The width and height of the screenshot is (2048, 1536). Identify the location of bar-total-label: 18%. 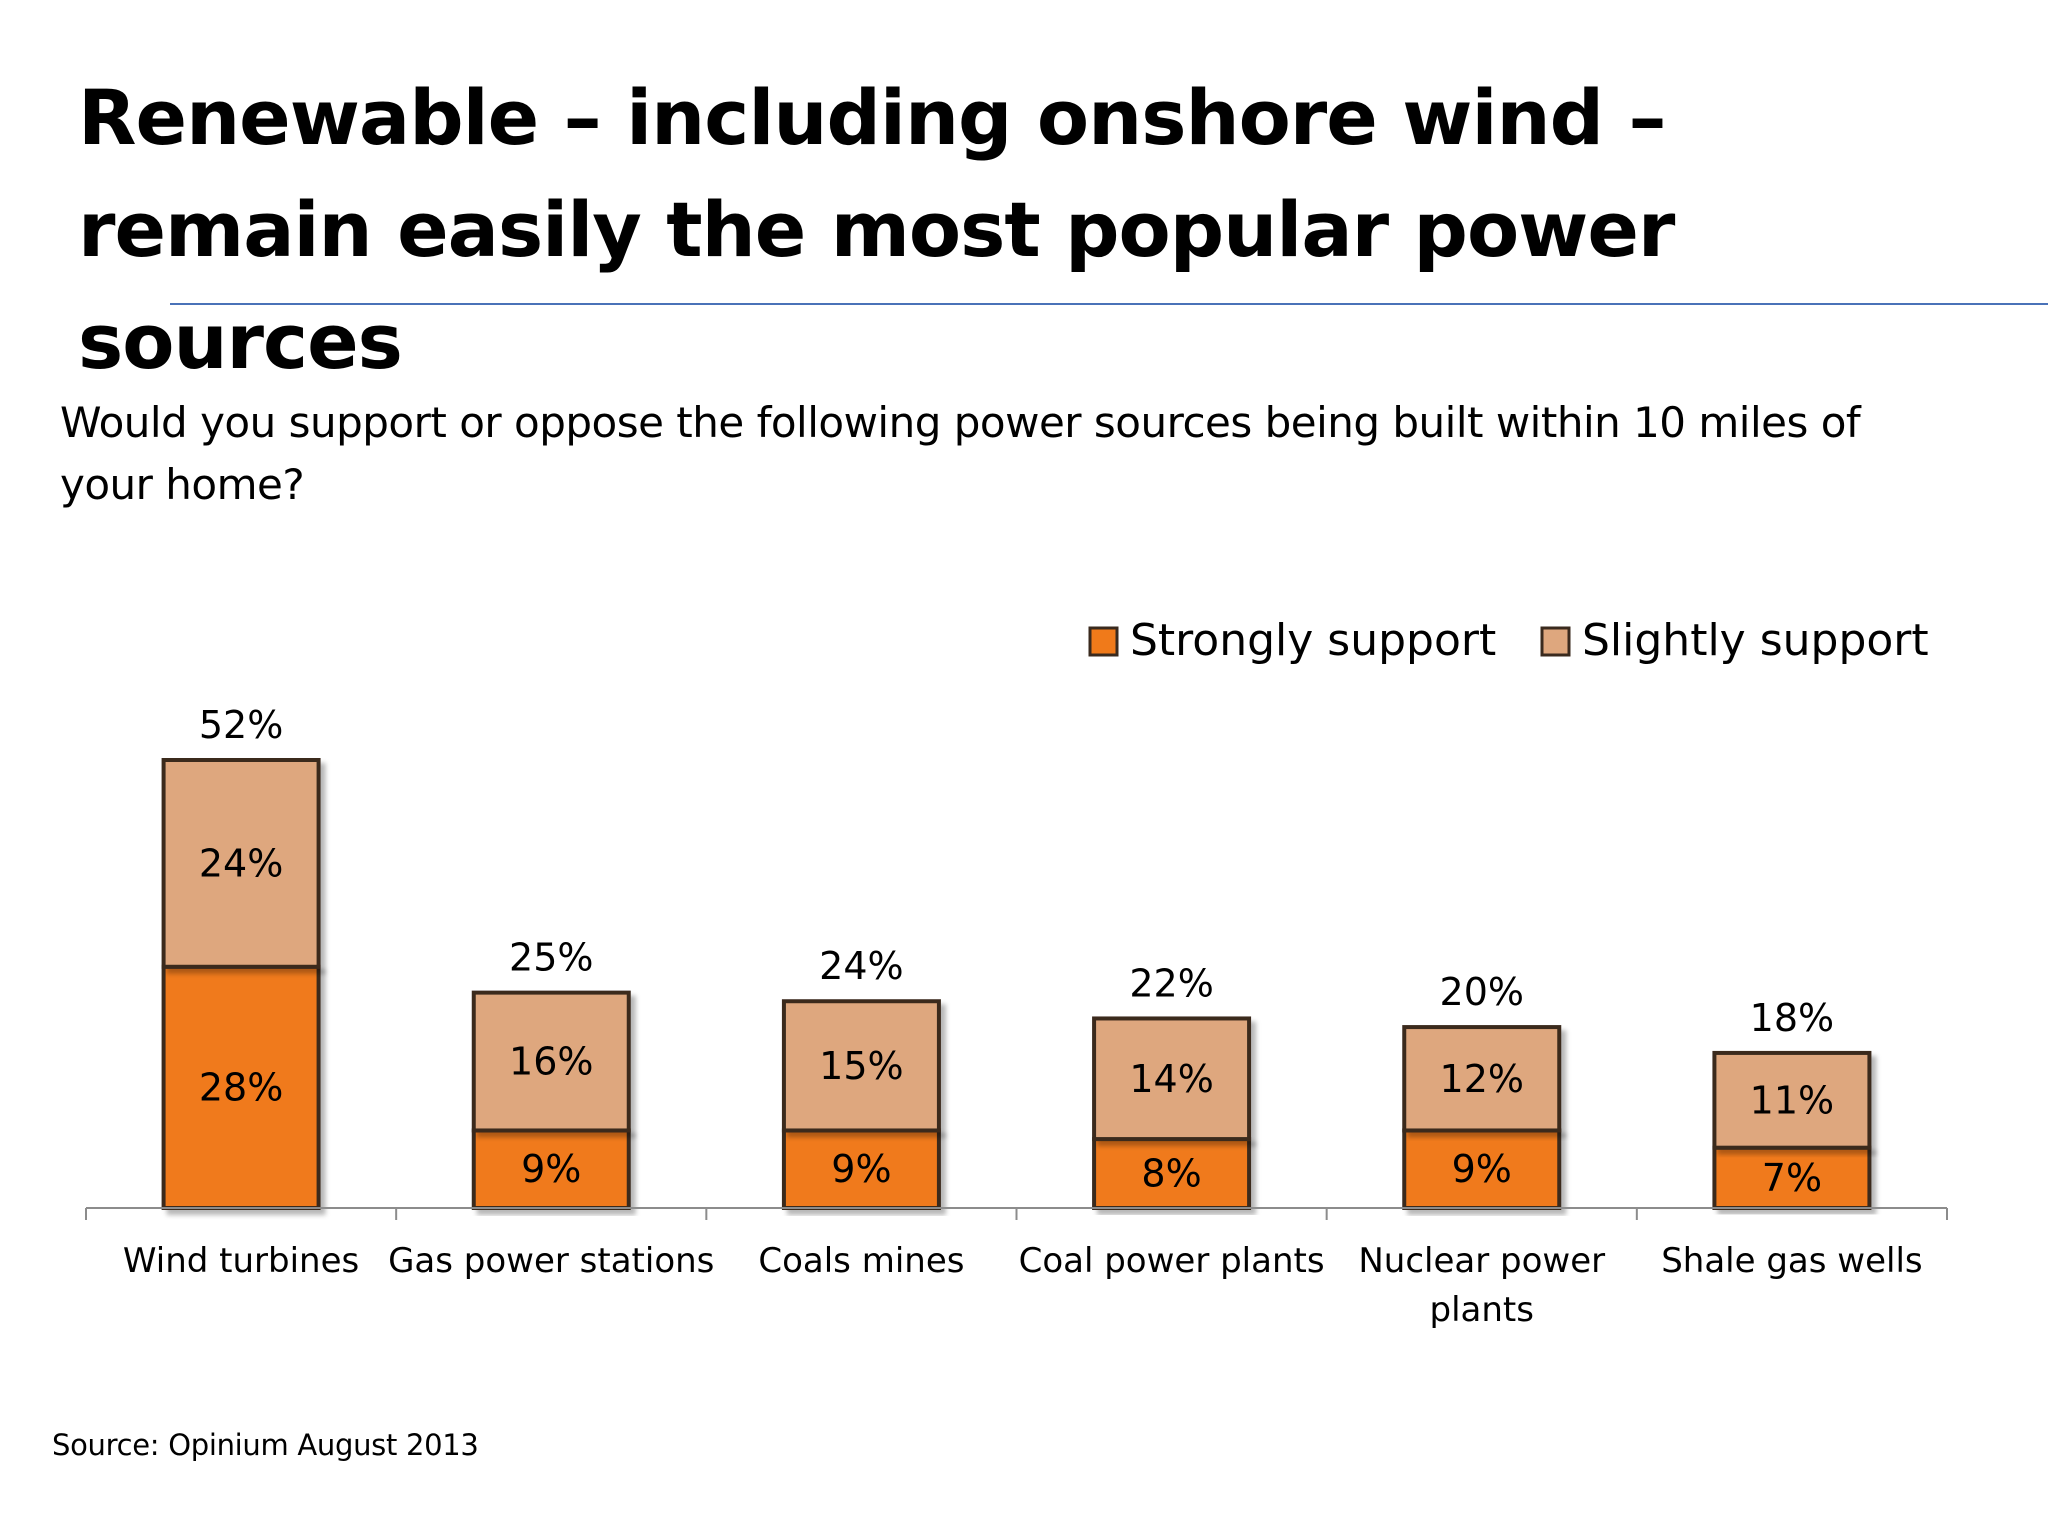
(1792, 1018).